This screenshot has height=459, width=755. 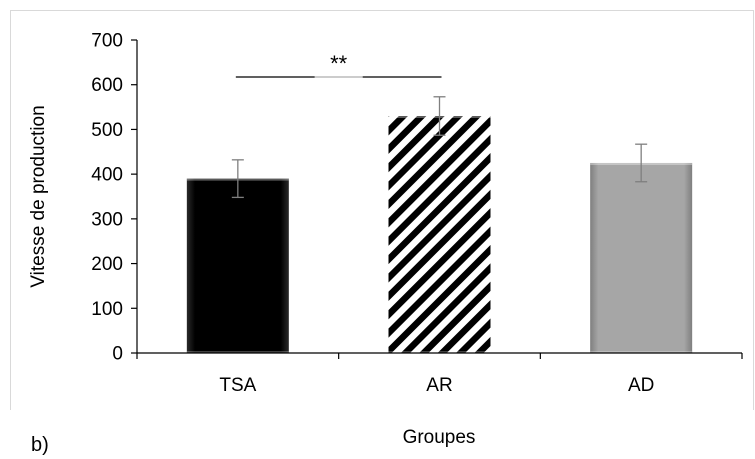 What do you see at coordinates (107, 130) in the screenshot?
I see `y-tick-label: 500` at bounding box center [107, 130].